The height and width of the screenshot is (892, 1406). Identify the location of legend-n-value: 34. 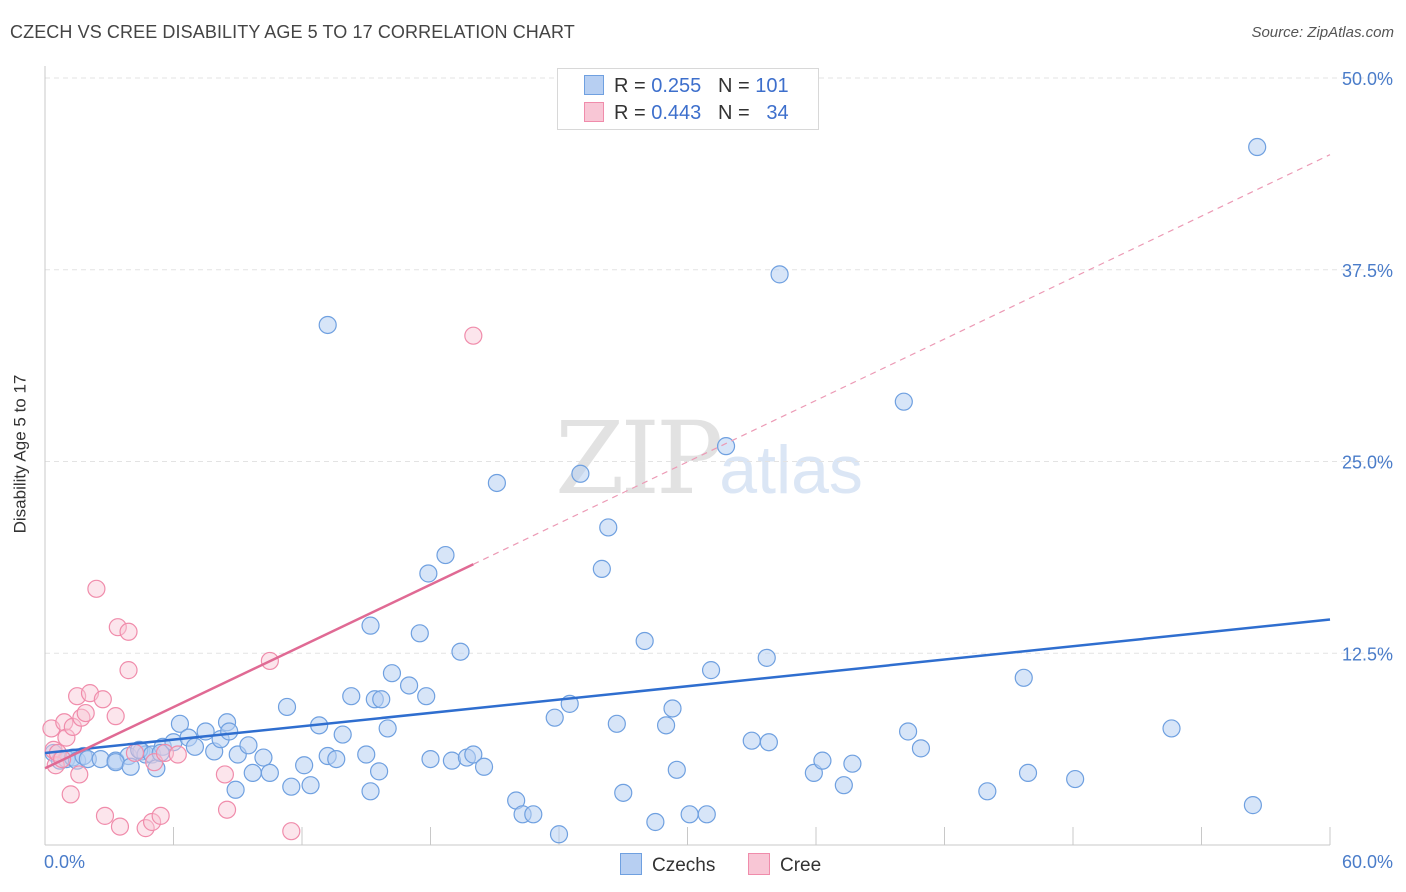
(777, 113).